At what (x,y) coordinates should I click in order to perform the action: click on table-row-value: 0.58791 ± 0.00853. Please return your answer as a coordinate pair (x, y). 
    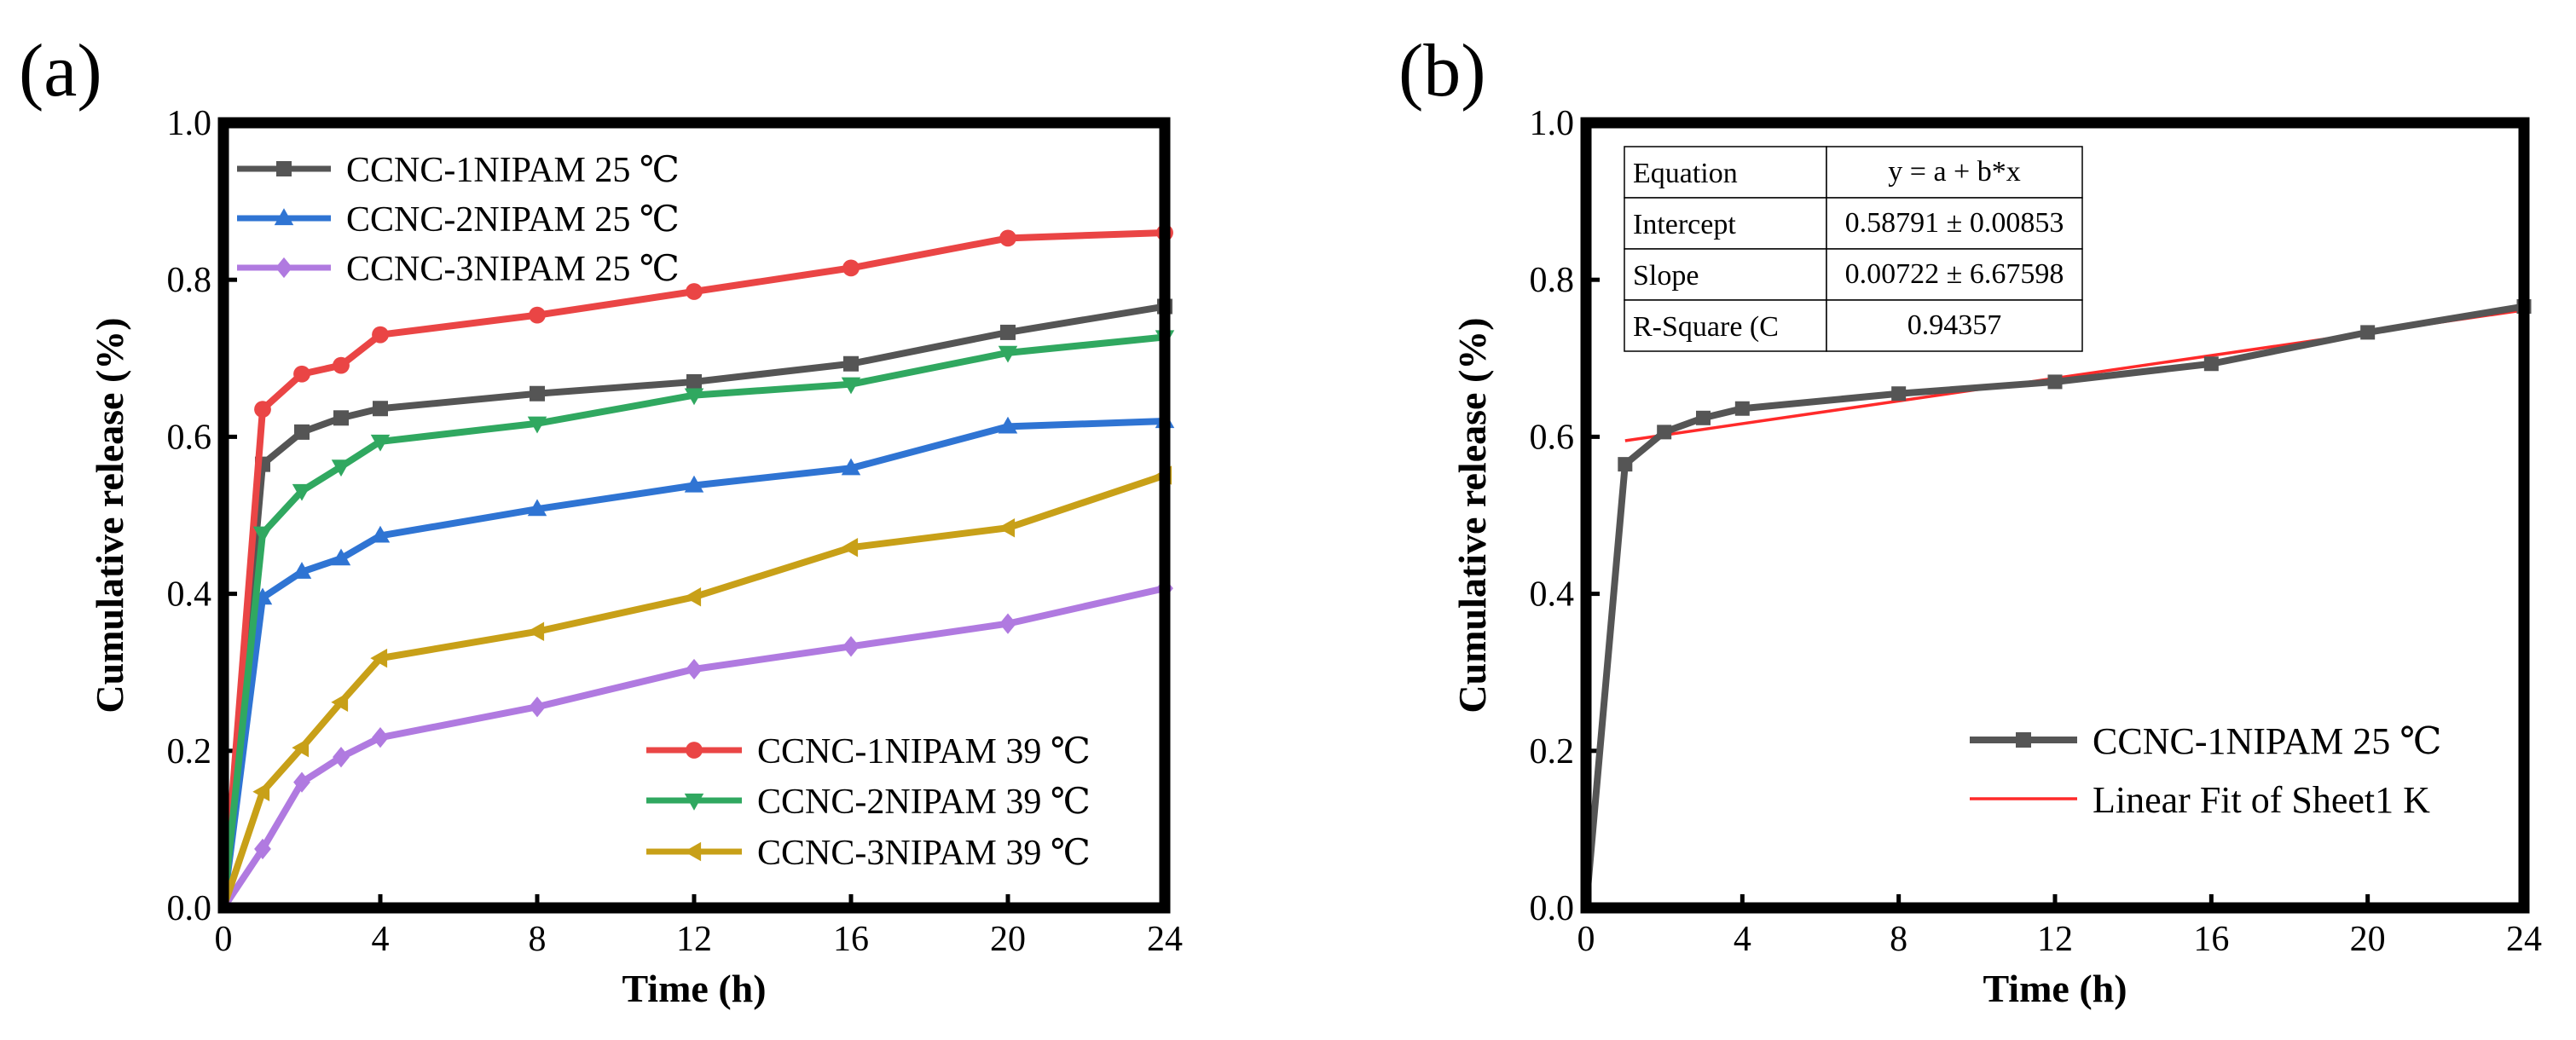
    Looking at the image, I should click on (1954, 223).